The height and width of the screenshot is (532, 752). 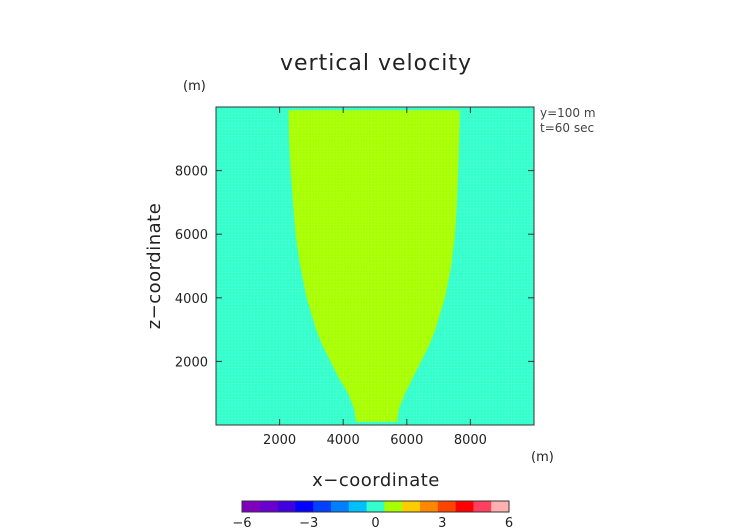 I want to click on x-tick-label: 6000, so click(x=406, y=440).